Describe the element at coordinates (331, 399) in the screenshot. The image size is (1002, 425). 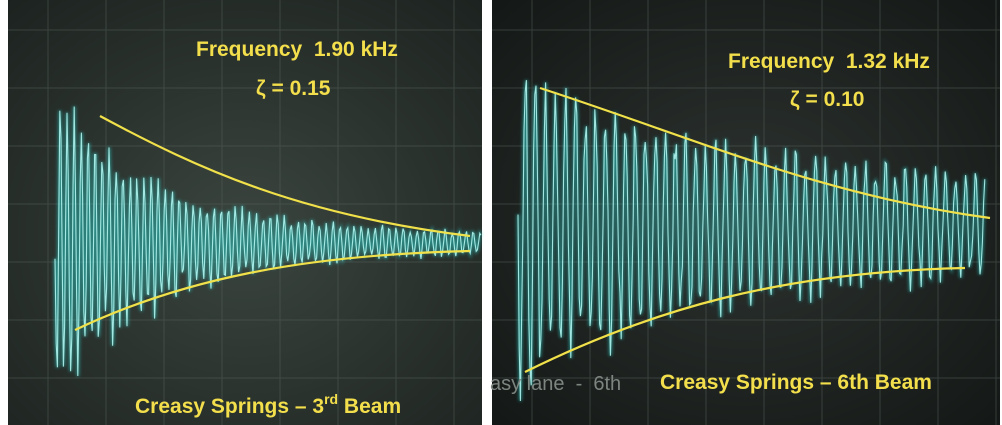
I see `caption-superscript: rd` at that location.